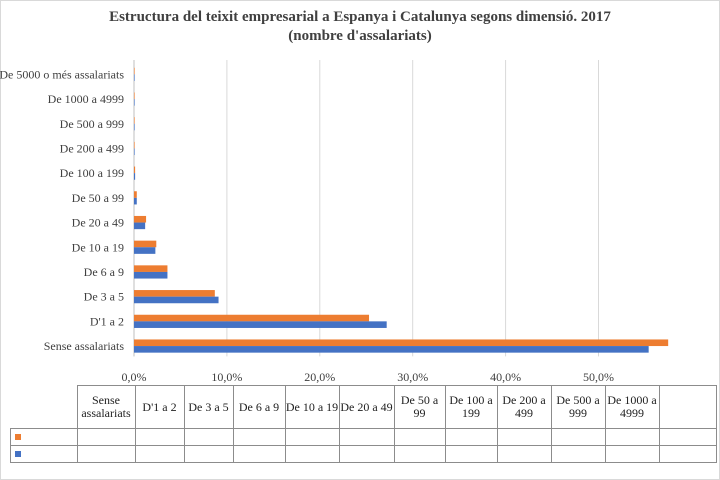  I want to click on category-label: De 200 a 499, so click(92, 148).